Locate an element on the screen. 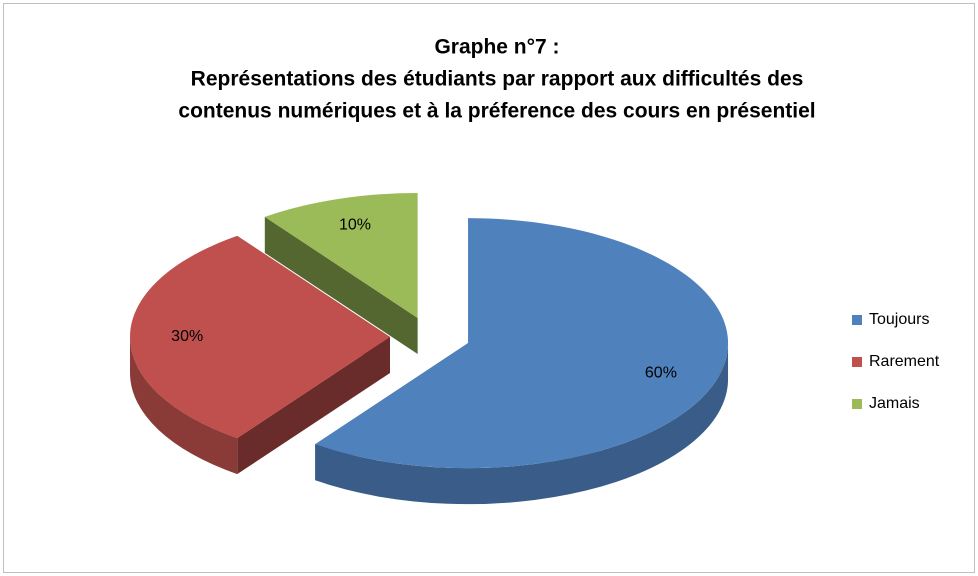  legend-label: Toujours is located at coordinates (899, 319).